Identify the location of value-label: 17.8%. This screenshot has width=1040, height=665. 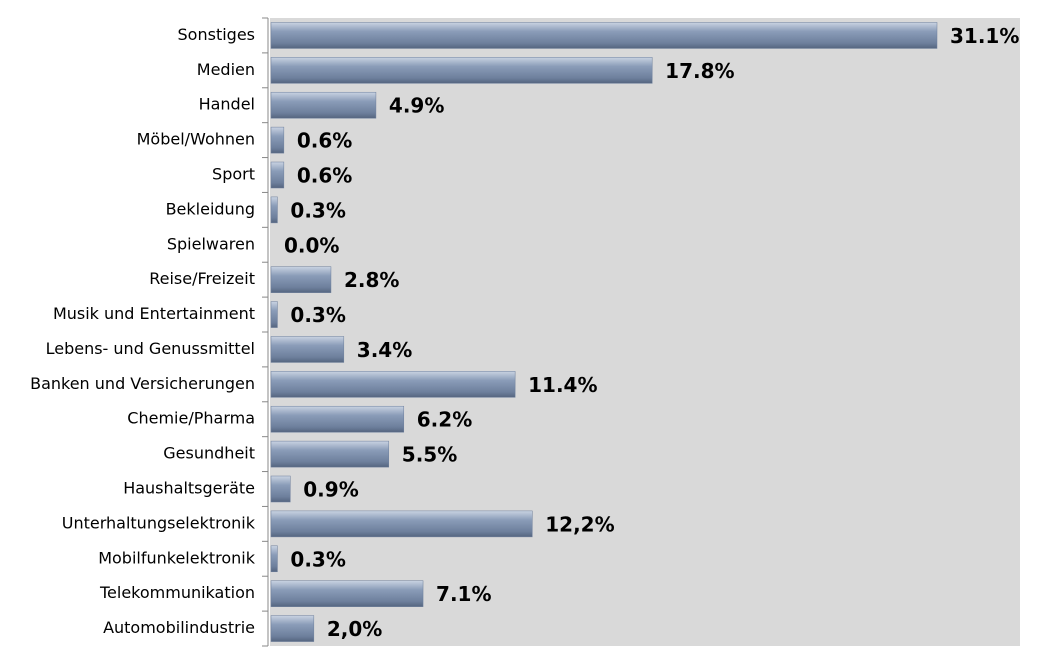
(699, 71).